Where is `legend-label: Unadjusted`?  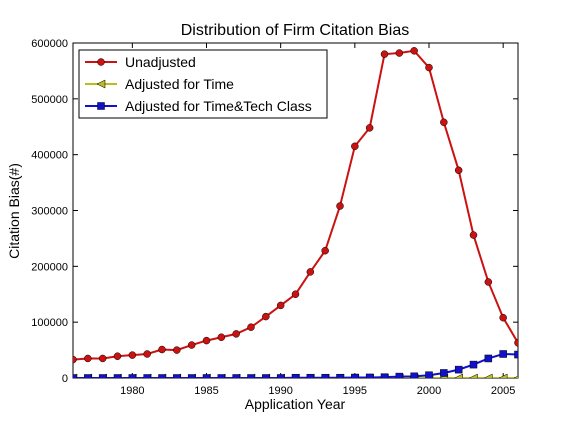 legend-label: Unadjusted is located at coordinates (160, 62).